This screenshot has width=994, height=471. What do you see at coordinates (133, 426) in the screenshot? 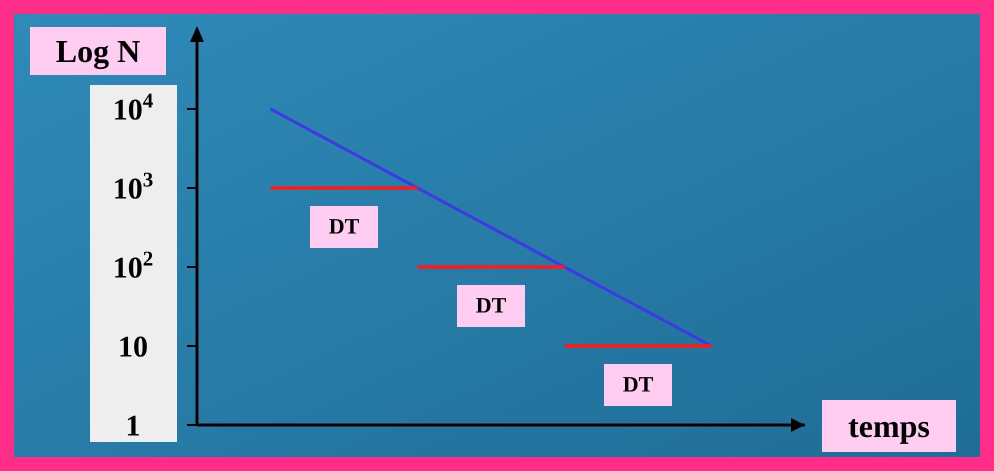
I see `y-tick-label: 1` at bounding box center [133, 426].